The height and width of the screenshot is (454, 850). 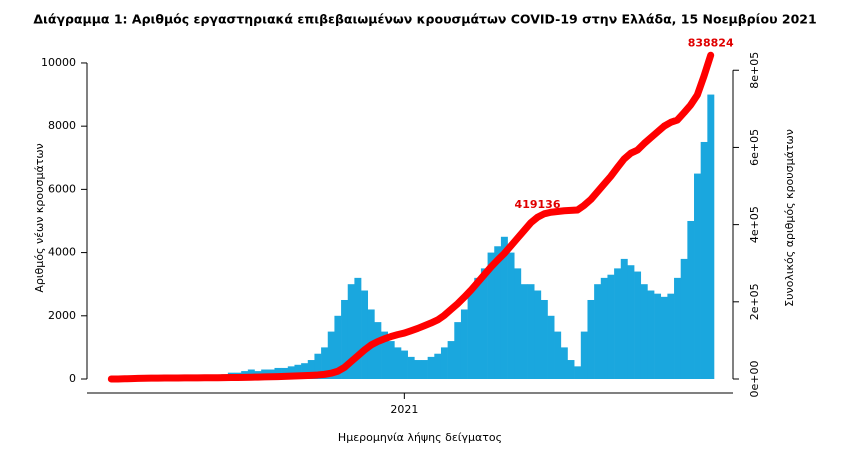 I want to click on y-tick-label: 4000, so click(x=62, y=252).